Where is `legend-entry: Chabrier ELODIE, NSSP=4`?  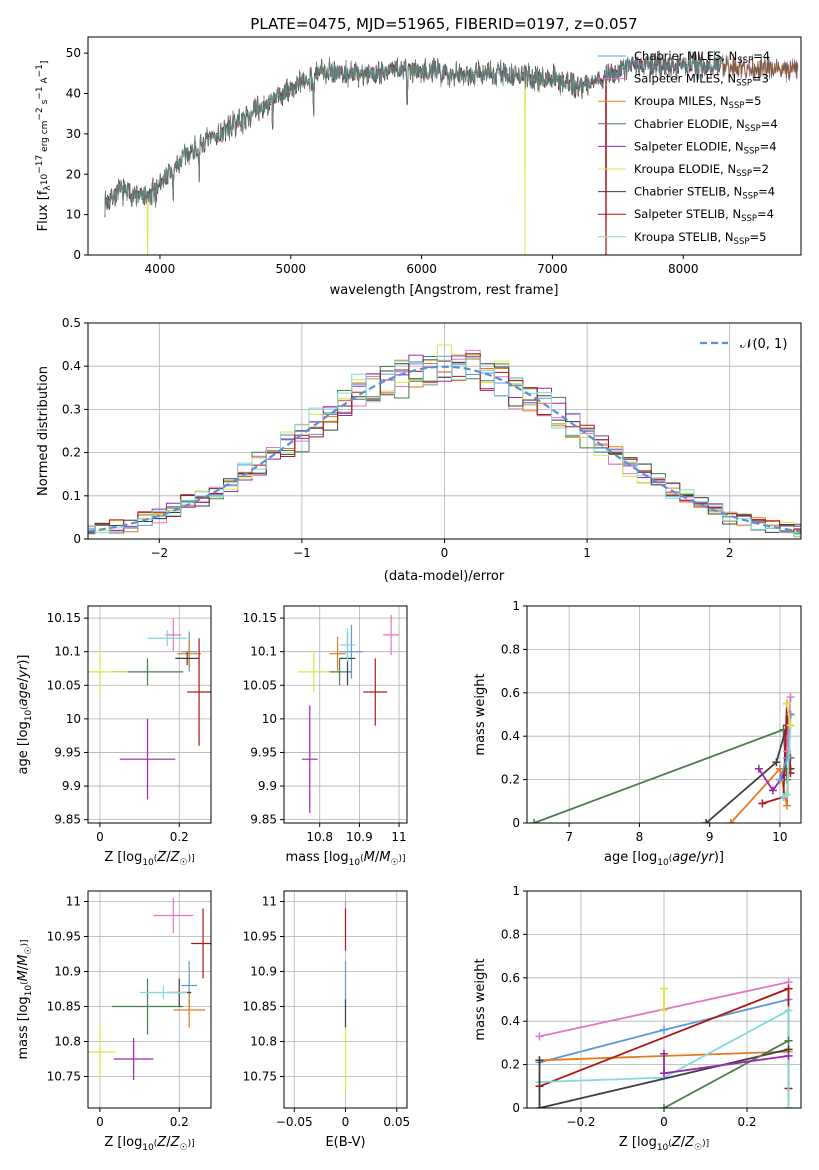
legend-entry: Chabrier ELODIE, NSSP=4 is located at coordinates (706, 125).